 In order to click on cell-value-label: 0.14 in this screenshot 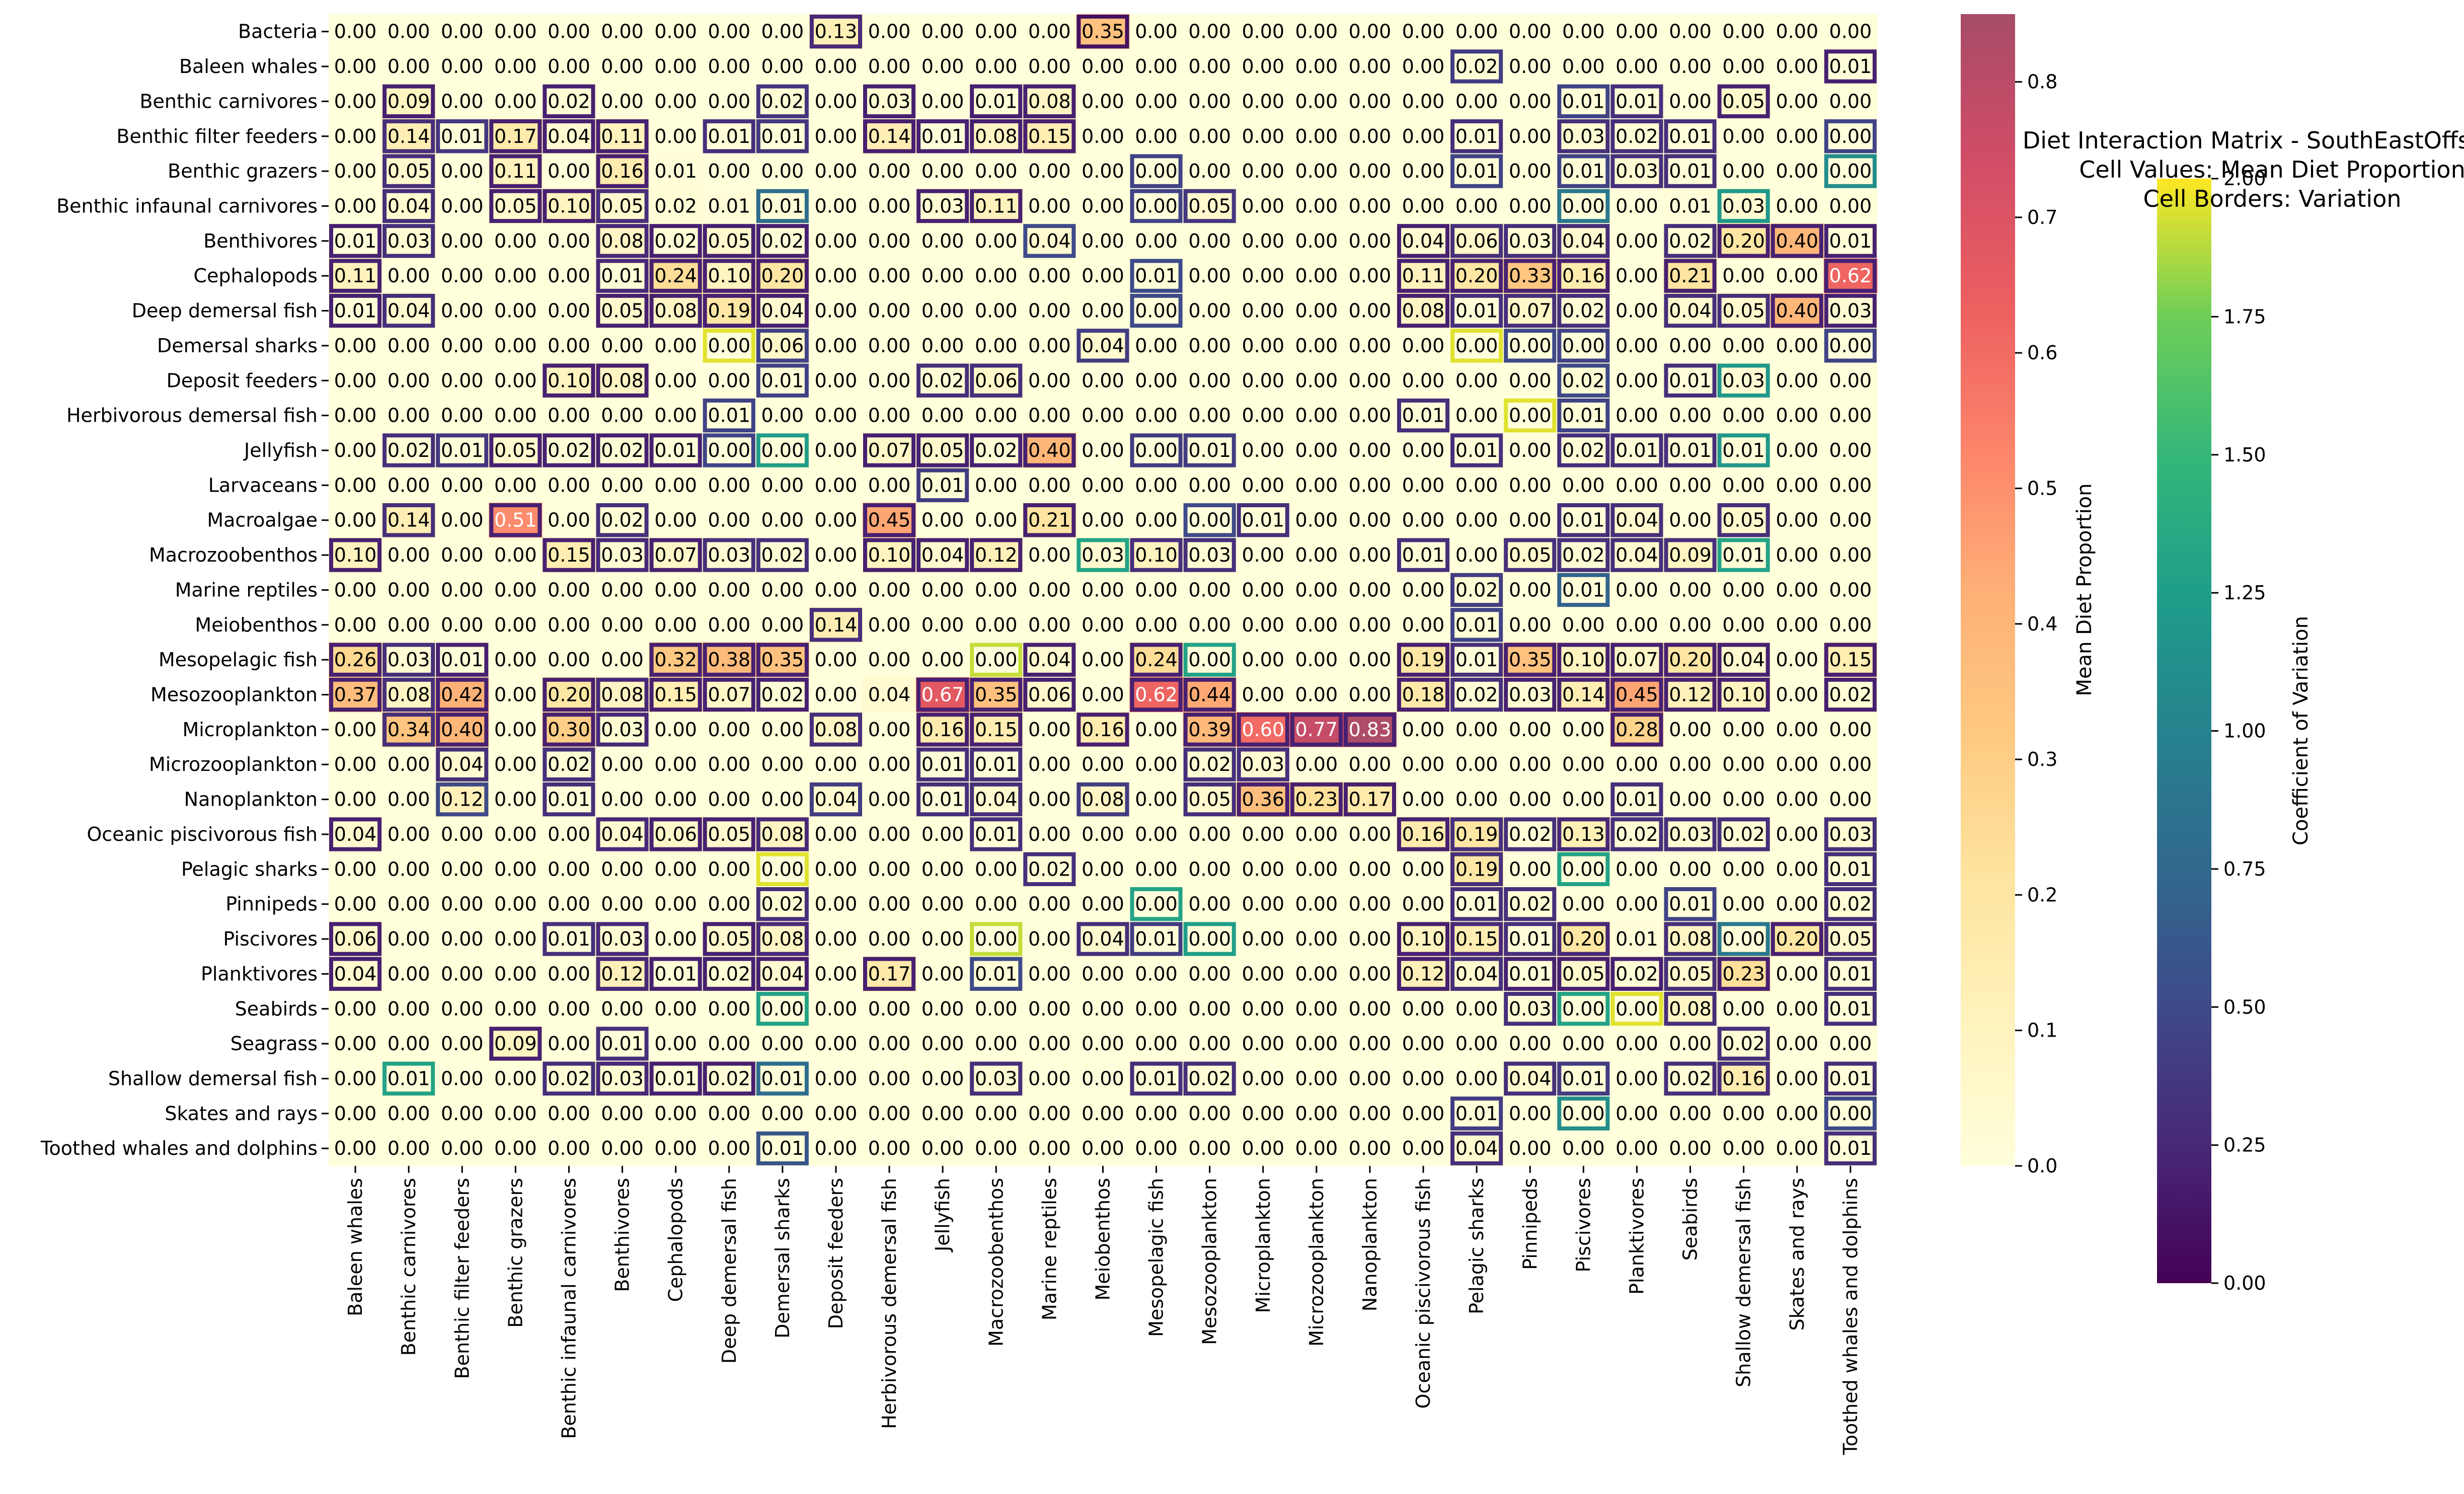, I will do `click(836, 625)`.